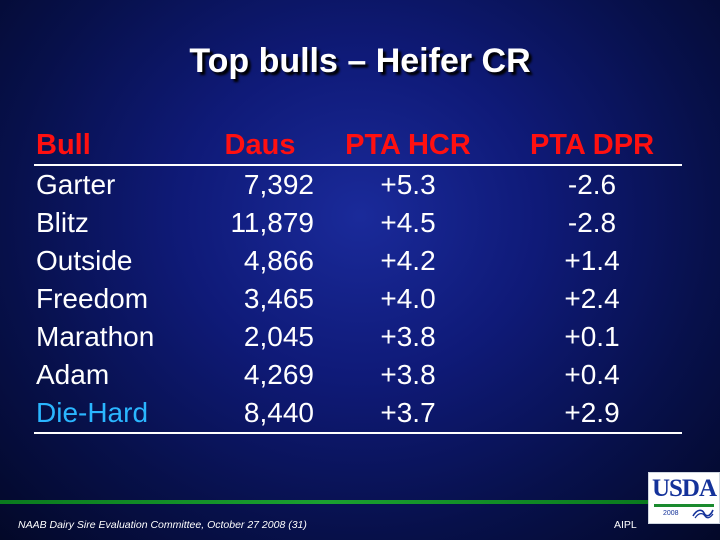  I want to click on table-row: Blitz 11,879 +4.5 -2.8, so click(358, 223).